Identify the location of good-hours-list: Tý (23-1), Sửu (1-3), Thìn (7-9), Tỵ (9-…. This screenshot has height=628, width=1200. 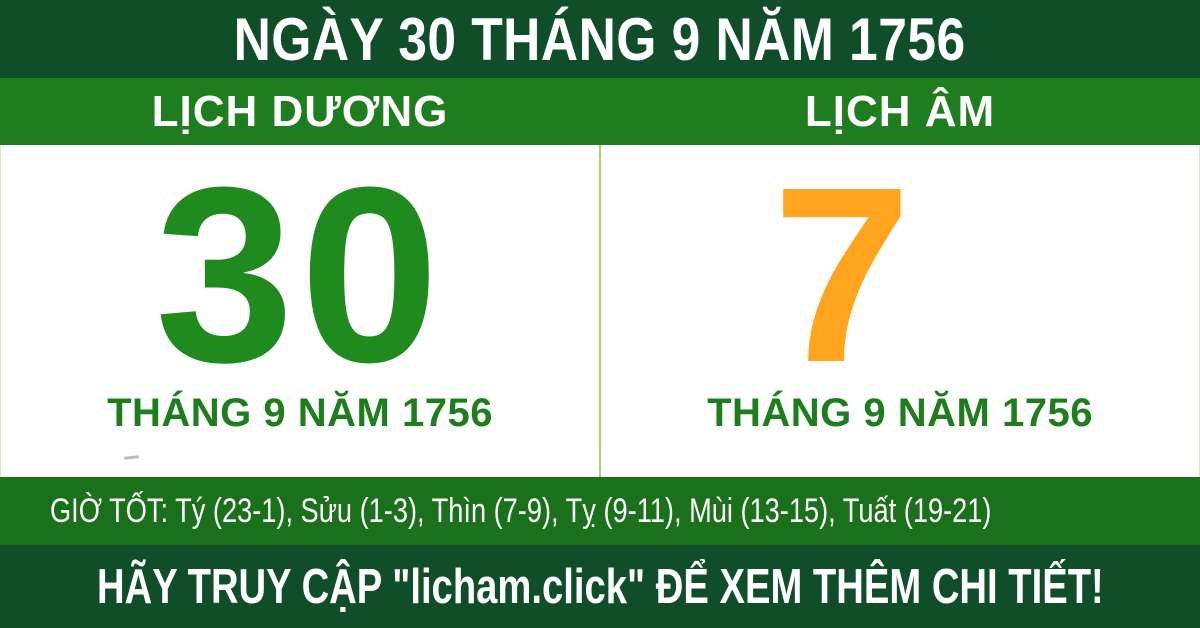
(583, 510).